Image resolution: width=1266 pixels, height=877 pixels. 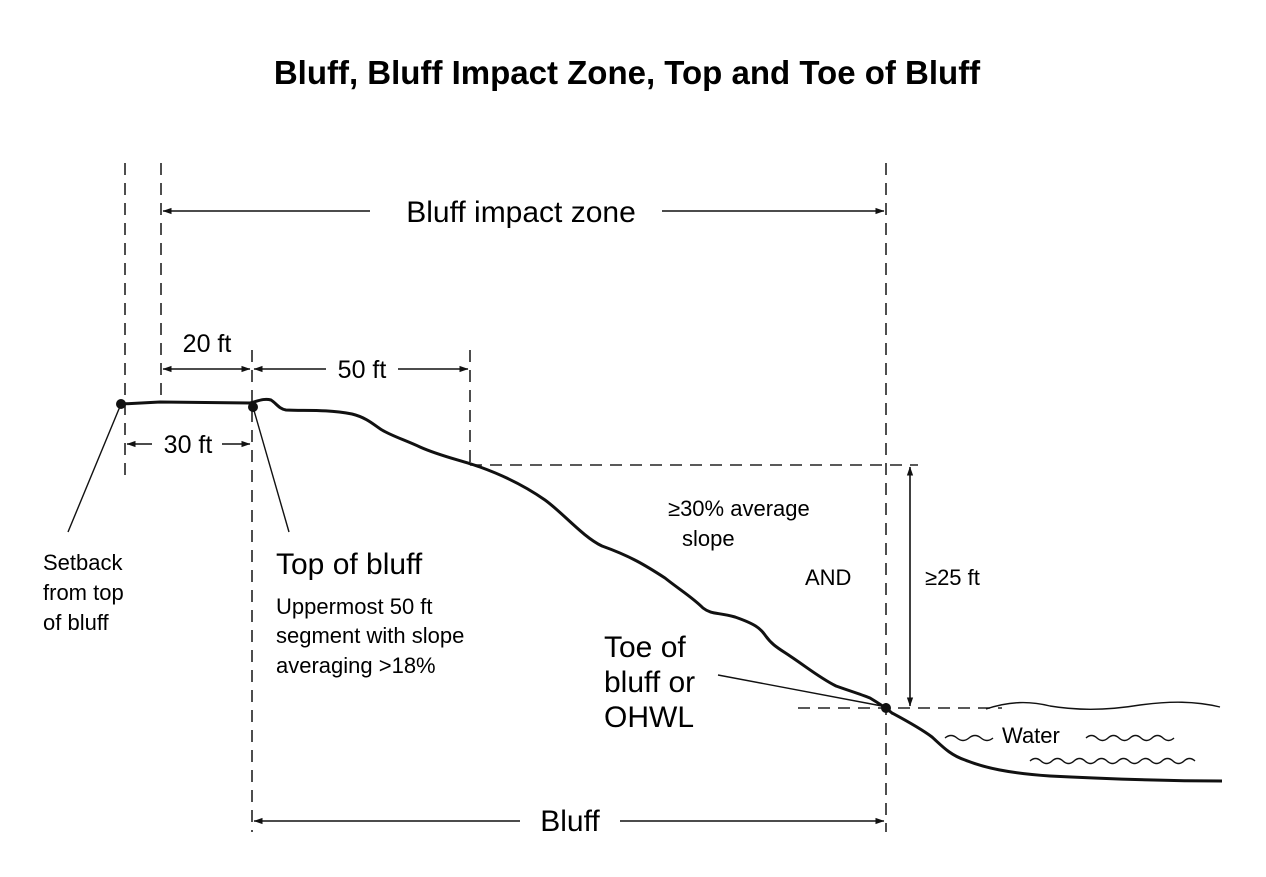 I want to click on height-label: ≥25 ft, so click(x=952, y=577).